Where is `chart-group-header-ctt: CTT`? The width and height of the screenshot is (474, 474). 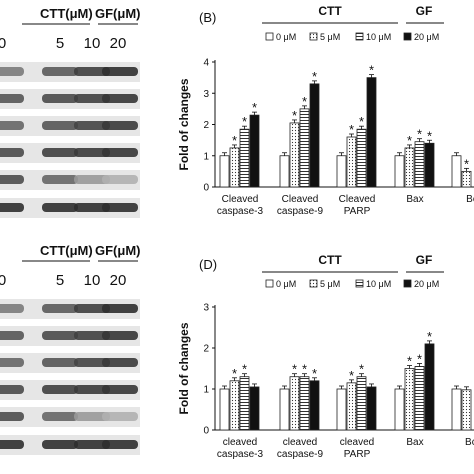
chart-group-header-ctt: CTT is located at coordinates (330, 260).